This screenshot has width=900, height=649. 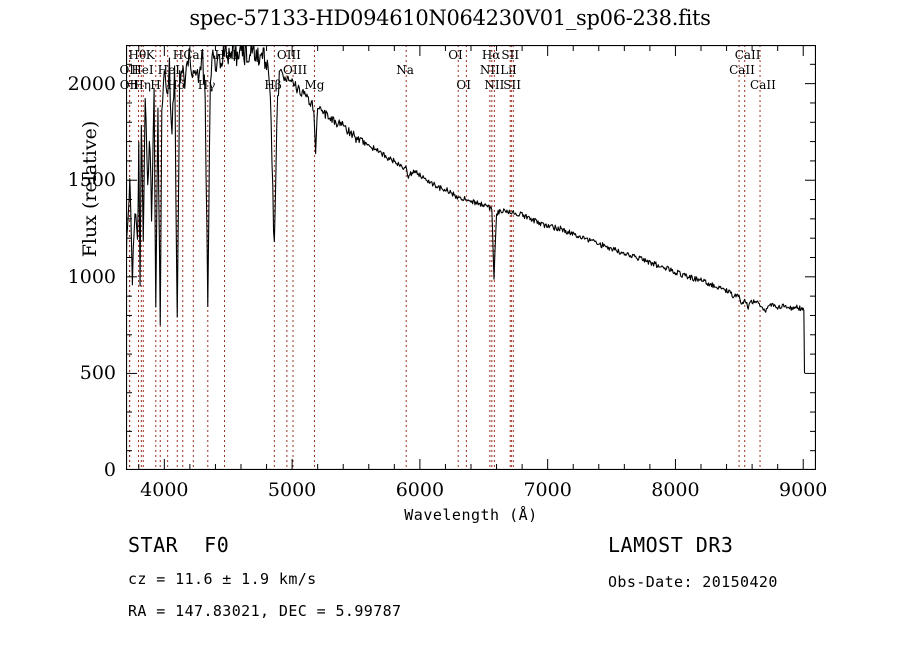 I want to click on spectral-line-label: Hη, so click(x=142, y=85).